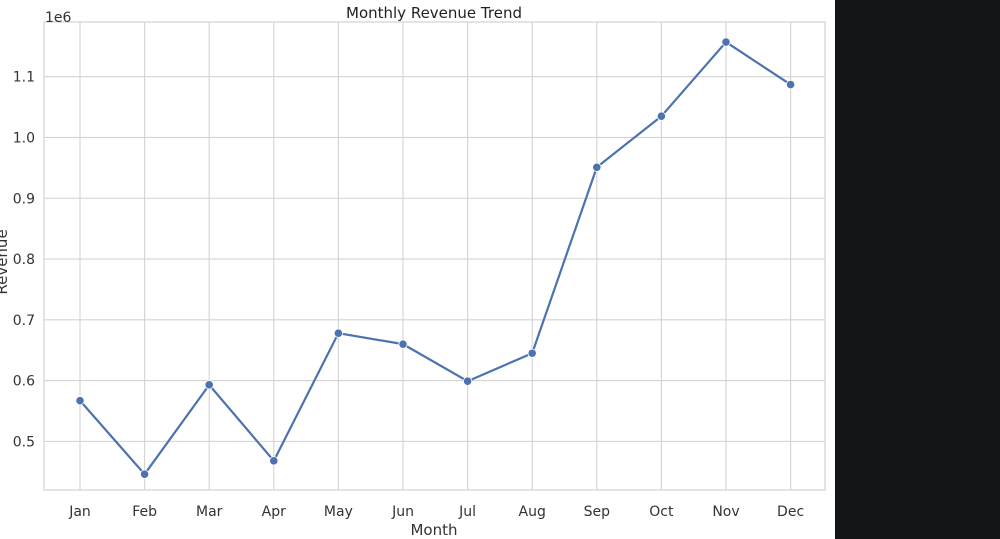  What do you see at coordinates (597, 512) in the screenshot?
I see `x-tick-label: Sep` at bounding box center [597, 512].